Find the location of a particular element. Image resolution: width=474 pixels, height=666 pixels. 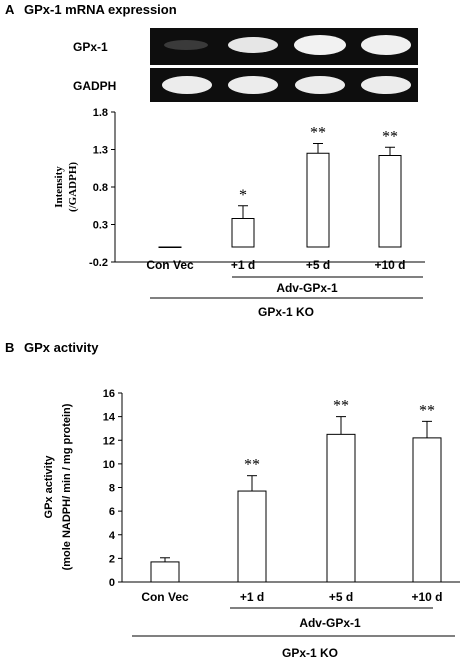

panel-a-title: GPx-1 mRNA expression is located at coordinates (100, 9).